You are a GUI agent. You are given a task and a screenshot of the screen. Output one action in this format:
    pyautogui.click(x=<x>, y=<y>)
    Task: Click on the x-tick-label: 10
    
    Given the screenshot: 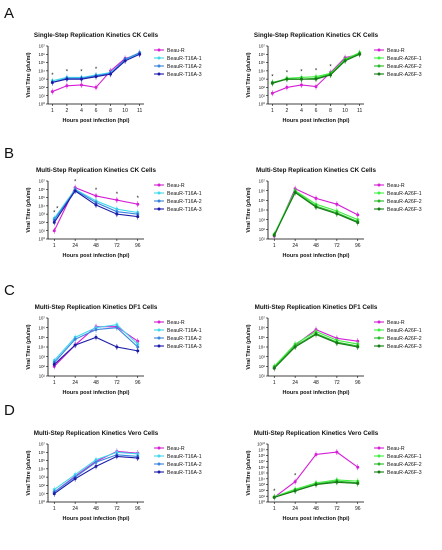 What is the action you would take?
    pyautogui.click(x=125, y=111)
    